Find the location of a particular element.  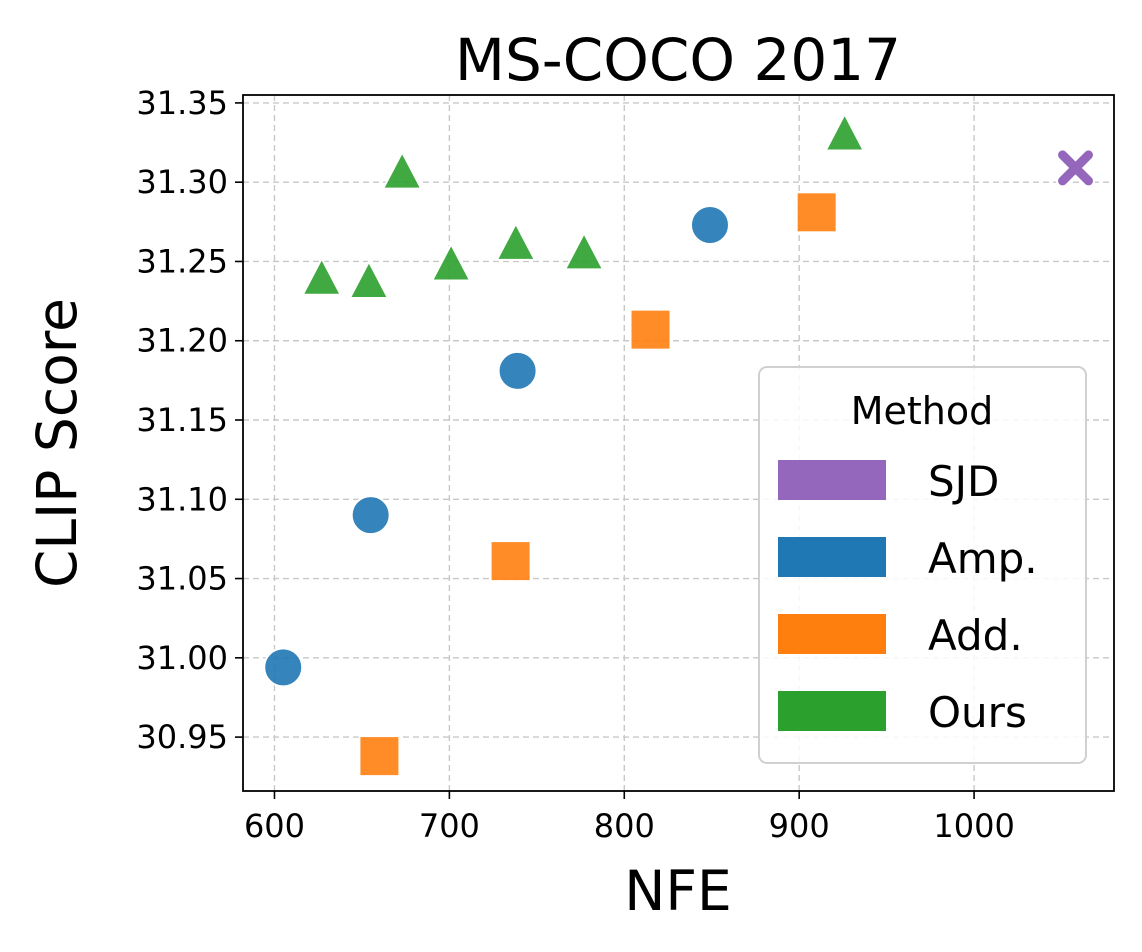

legend-label: Ours is located at coordinates (977, 712).